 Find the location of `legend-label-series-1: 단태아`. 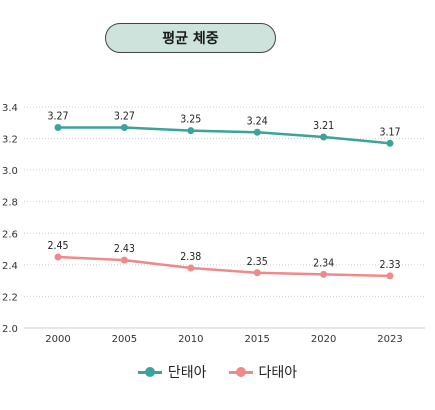

legend-label-series-1: 단태아 is located at coordinates (187, 373).